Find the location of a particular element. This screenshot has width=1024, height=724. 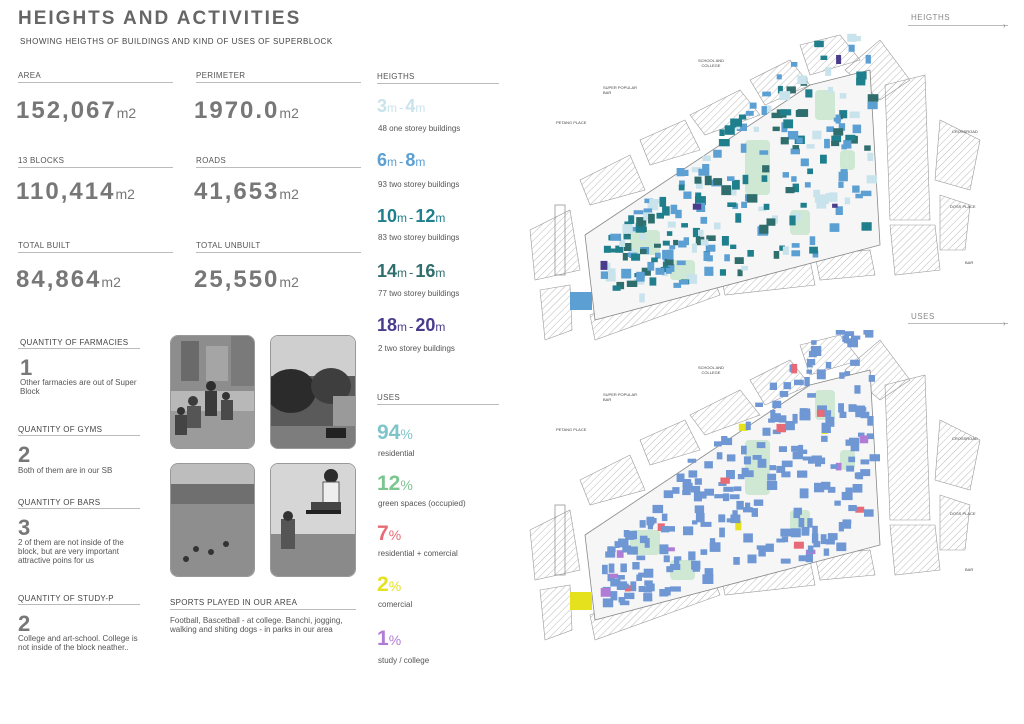

height-desc: 93 two storey buildings is located at coordinates (419, 184).